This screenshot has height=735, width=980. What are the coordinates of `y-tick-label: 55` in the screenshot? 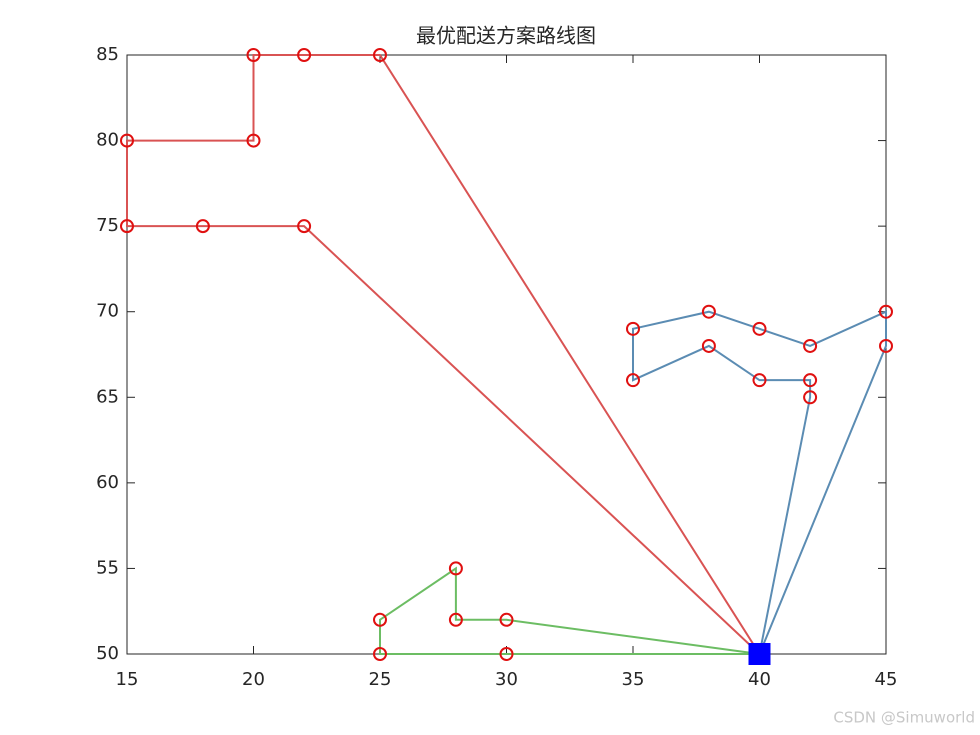 It's located at (107, 567).